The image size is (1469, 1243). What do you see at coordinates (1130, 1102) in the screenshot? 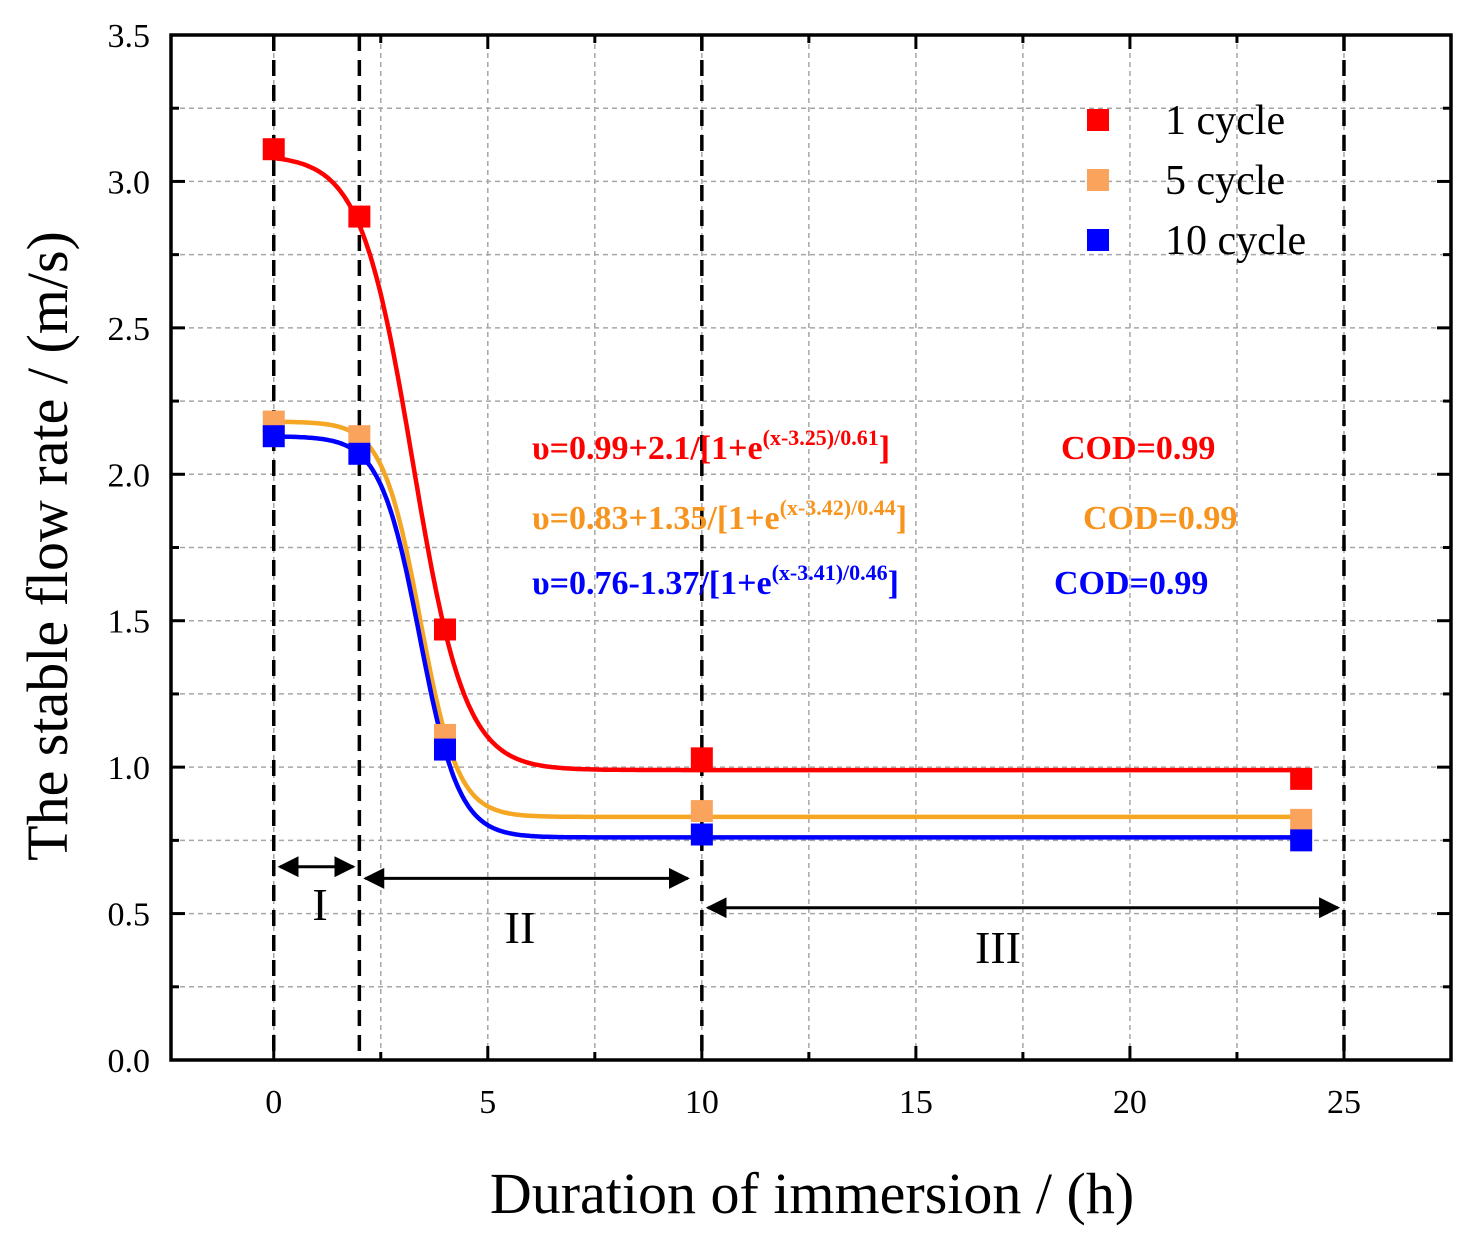
I see `x-tick-label: 20` at bounding box center [1130, 1102].